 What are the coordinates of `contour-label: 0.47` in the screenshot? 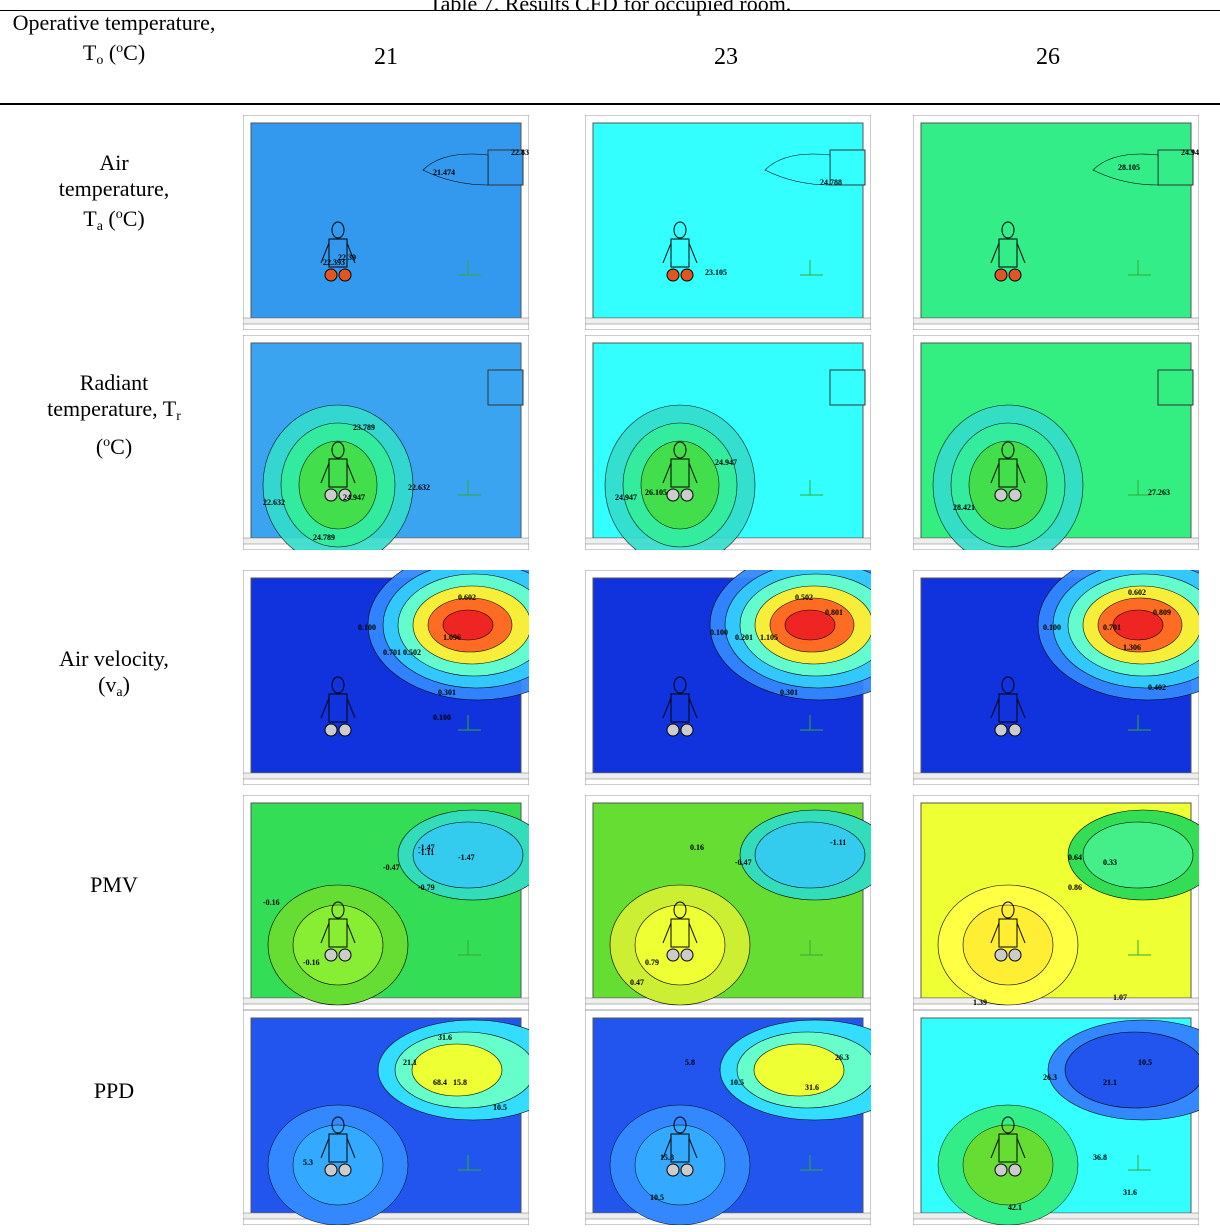 It's located at (637, 982).